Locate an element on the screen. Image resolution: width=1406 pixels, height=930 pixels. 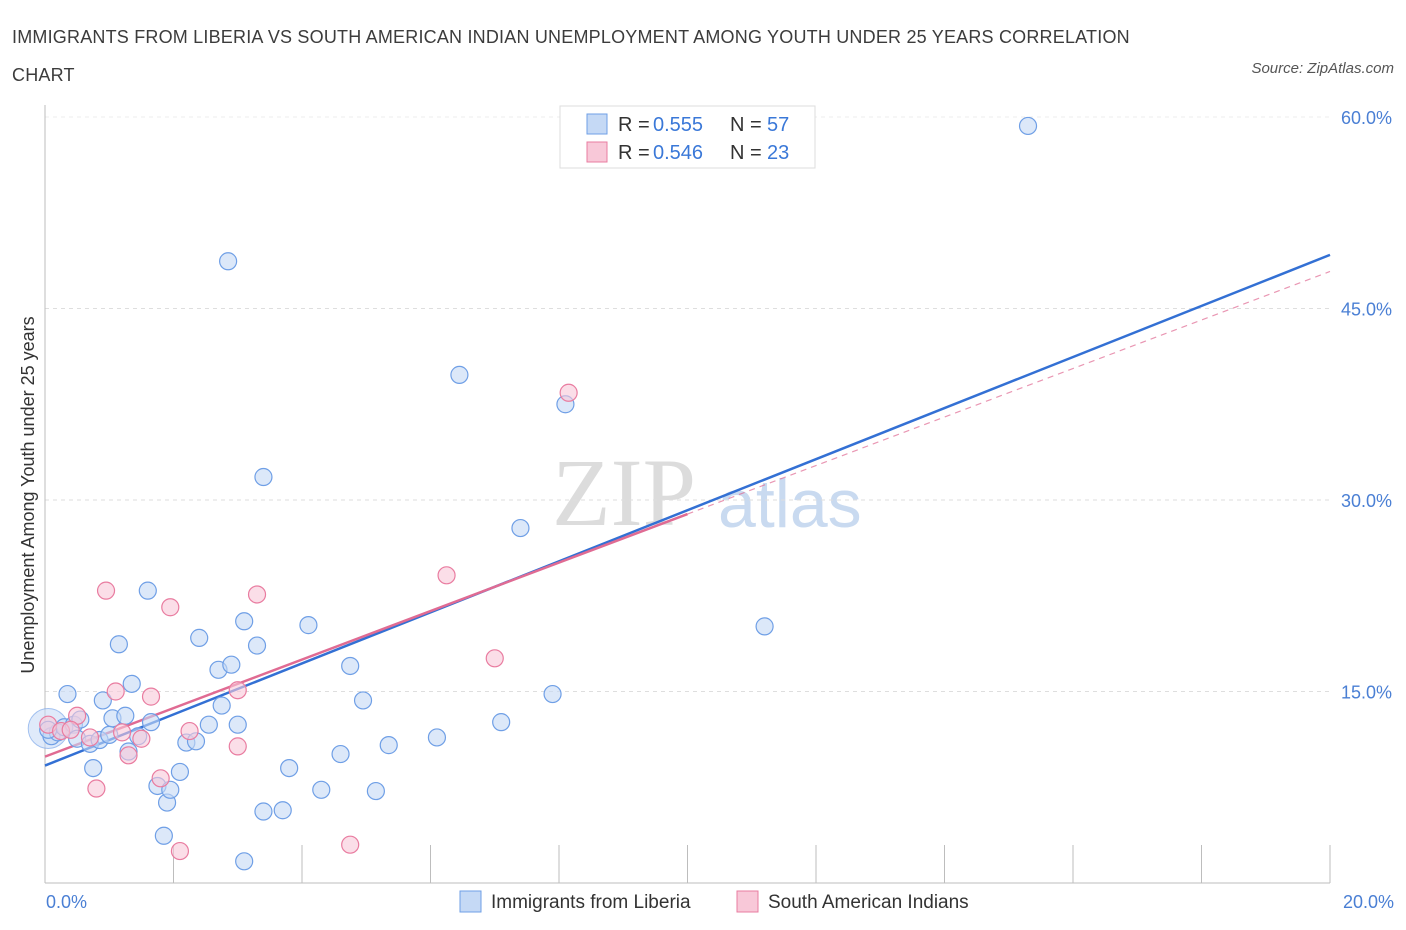
legend-n-label-1: N = is located at coordinates (746, 125).